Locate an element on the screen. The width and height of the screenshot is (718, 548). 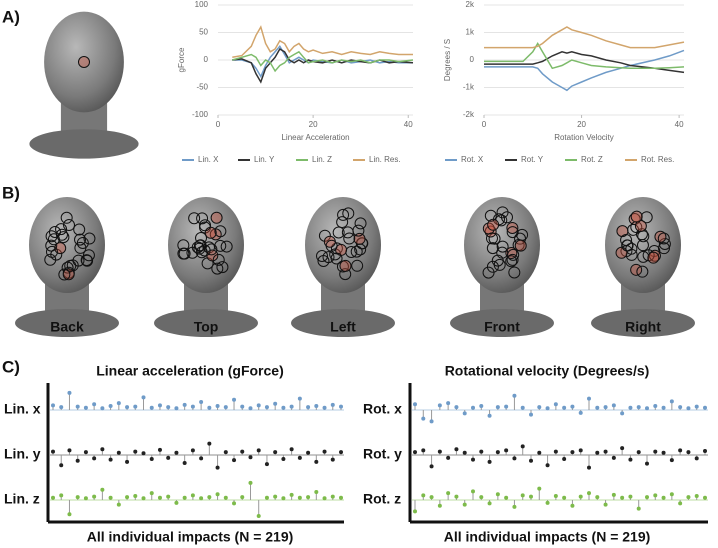
x-tick-label: 0 is located at coordinates (218, 124).